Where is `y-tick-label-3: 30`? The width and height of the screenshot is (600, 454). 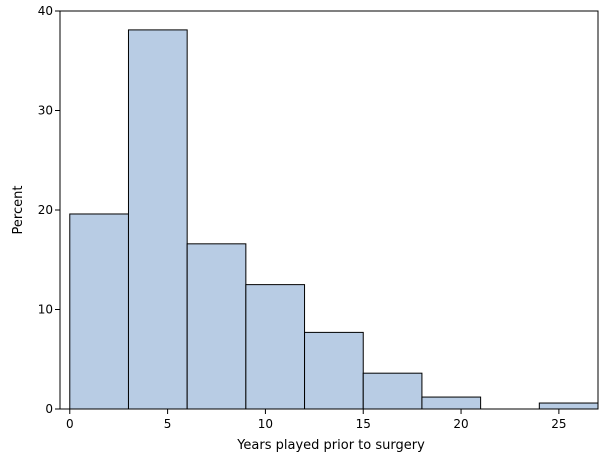 y-tick-label-3: 30 is located at coordinates (45, 111).